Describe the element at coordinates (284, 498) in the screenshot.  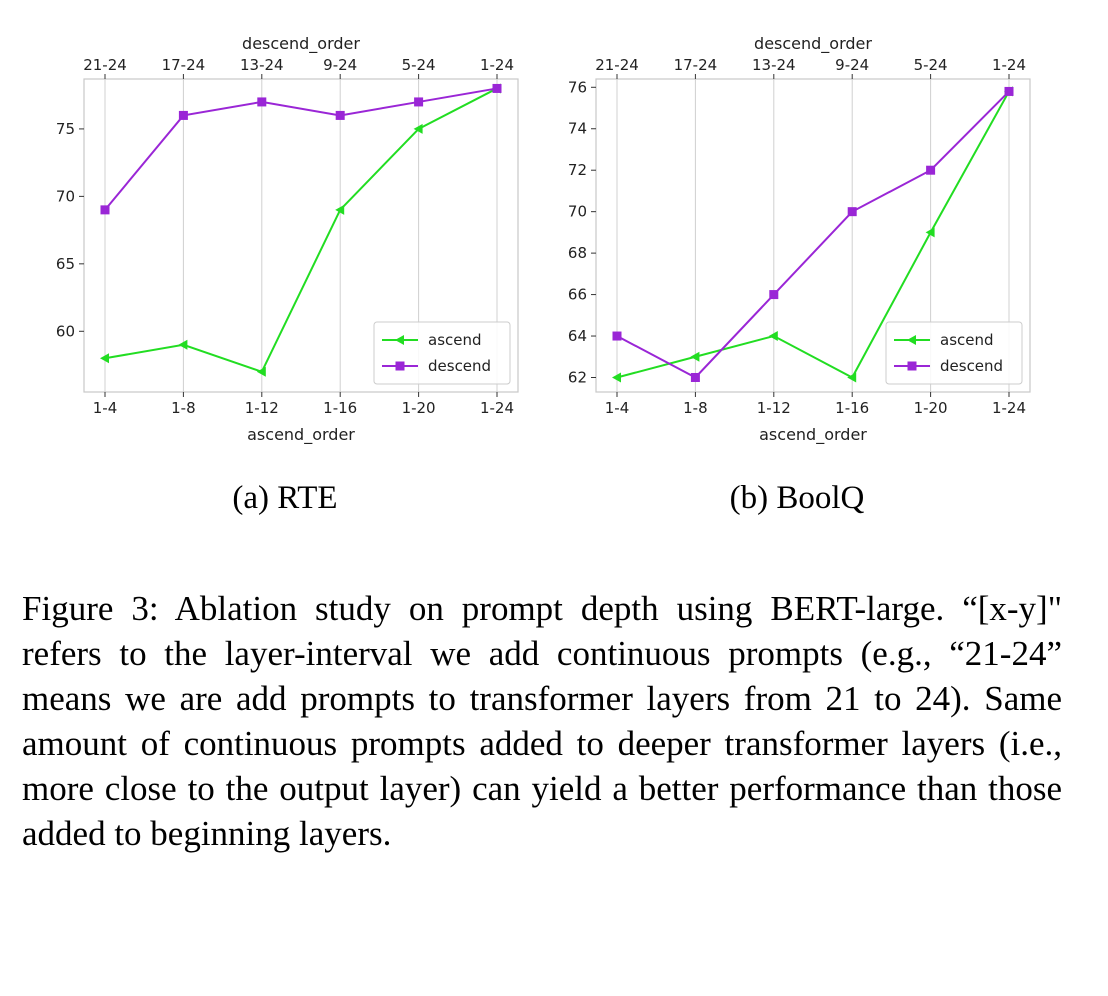
I see `subfigure-caption: (a) RTE` at that location.